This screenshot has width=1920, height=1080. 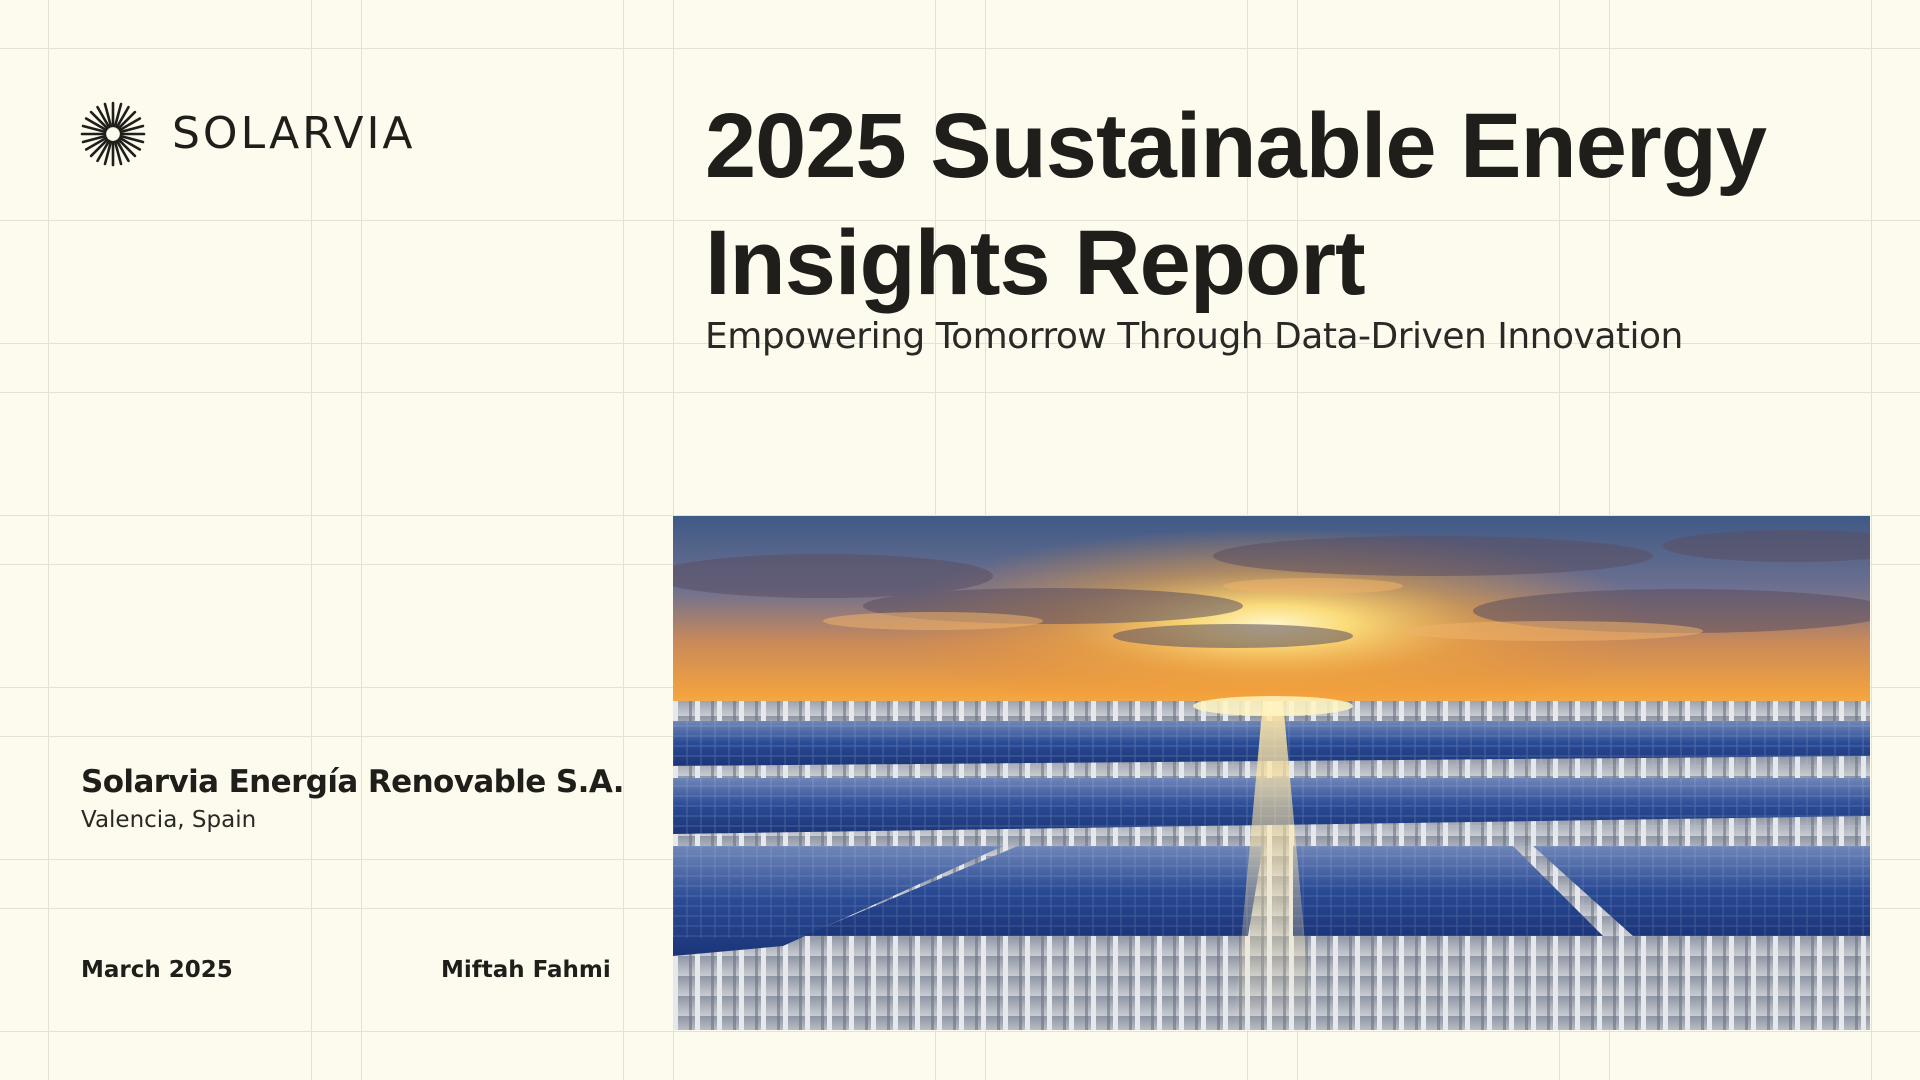 I want to click on report-author: Miftah Fahmi, so click(x=526, y=970).